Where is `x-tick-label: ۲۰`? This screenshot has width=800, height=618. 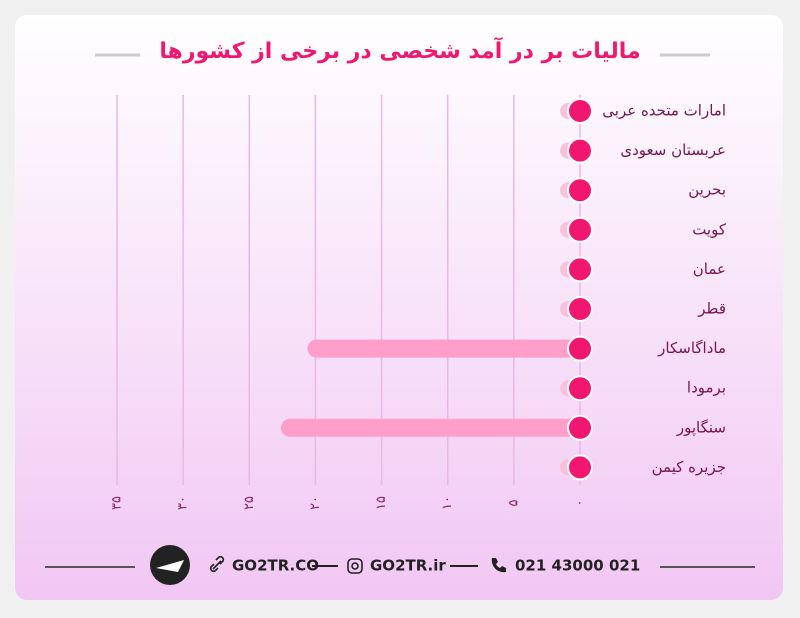
x-tick-label: ۲۰ is located at coordinates (315, 503).